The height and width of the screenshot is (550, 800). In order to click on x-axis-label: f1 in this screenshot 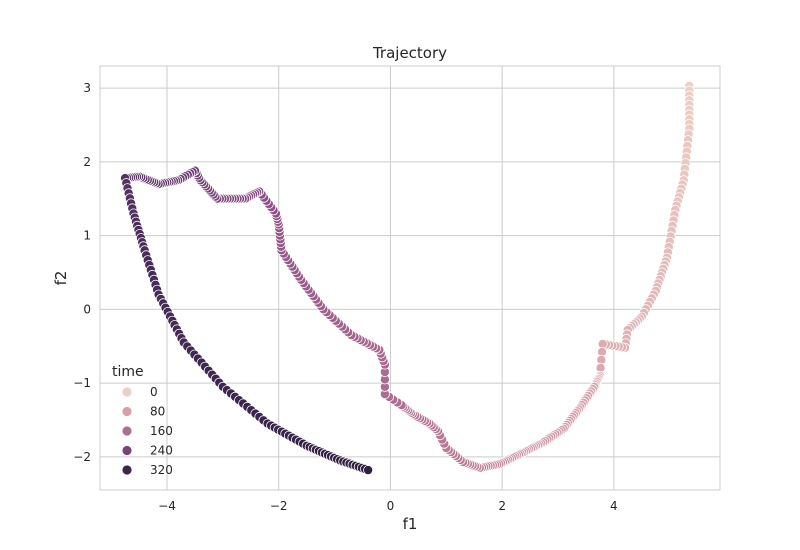, I will do `click(410, 524)`.